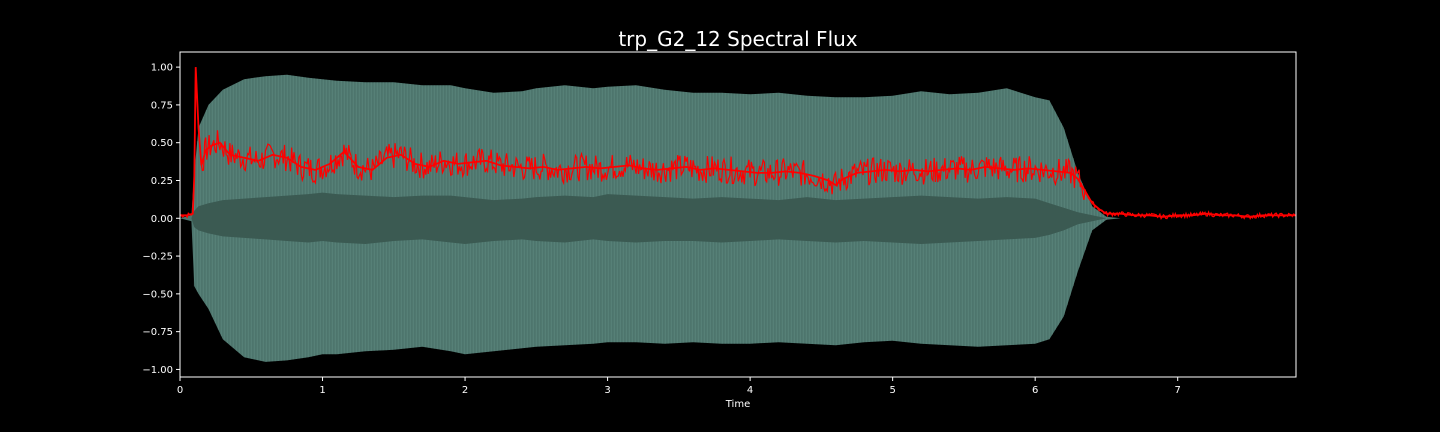 This screenshot has height=432, width=1440. I want to click on x-tick-label: 5, so click(892, 390).